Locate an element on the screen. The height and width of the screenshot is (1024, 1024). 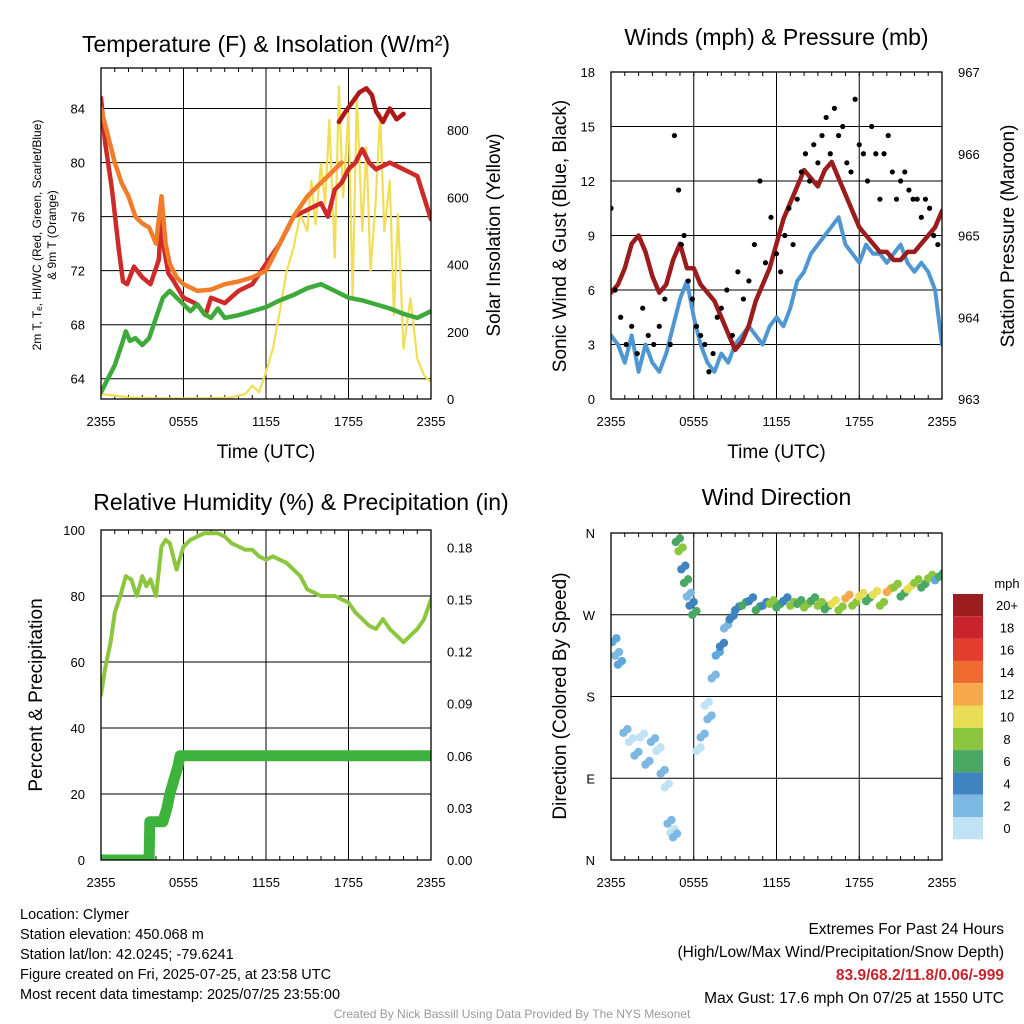
sonic-wind-line is located at coordinates (776, 294).